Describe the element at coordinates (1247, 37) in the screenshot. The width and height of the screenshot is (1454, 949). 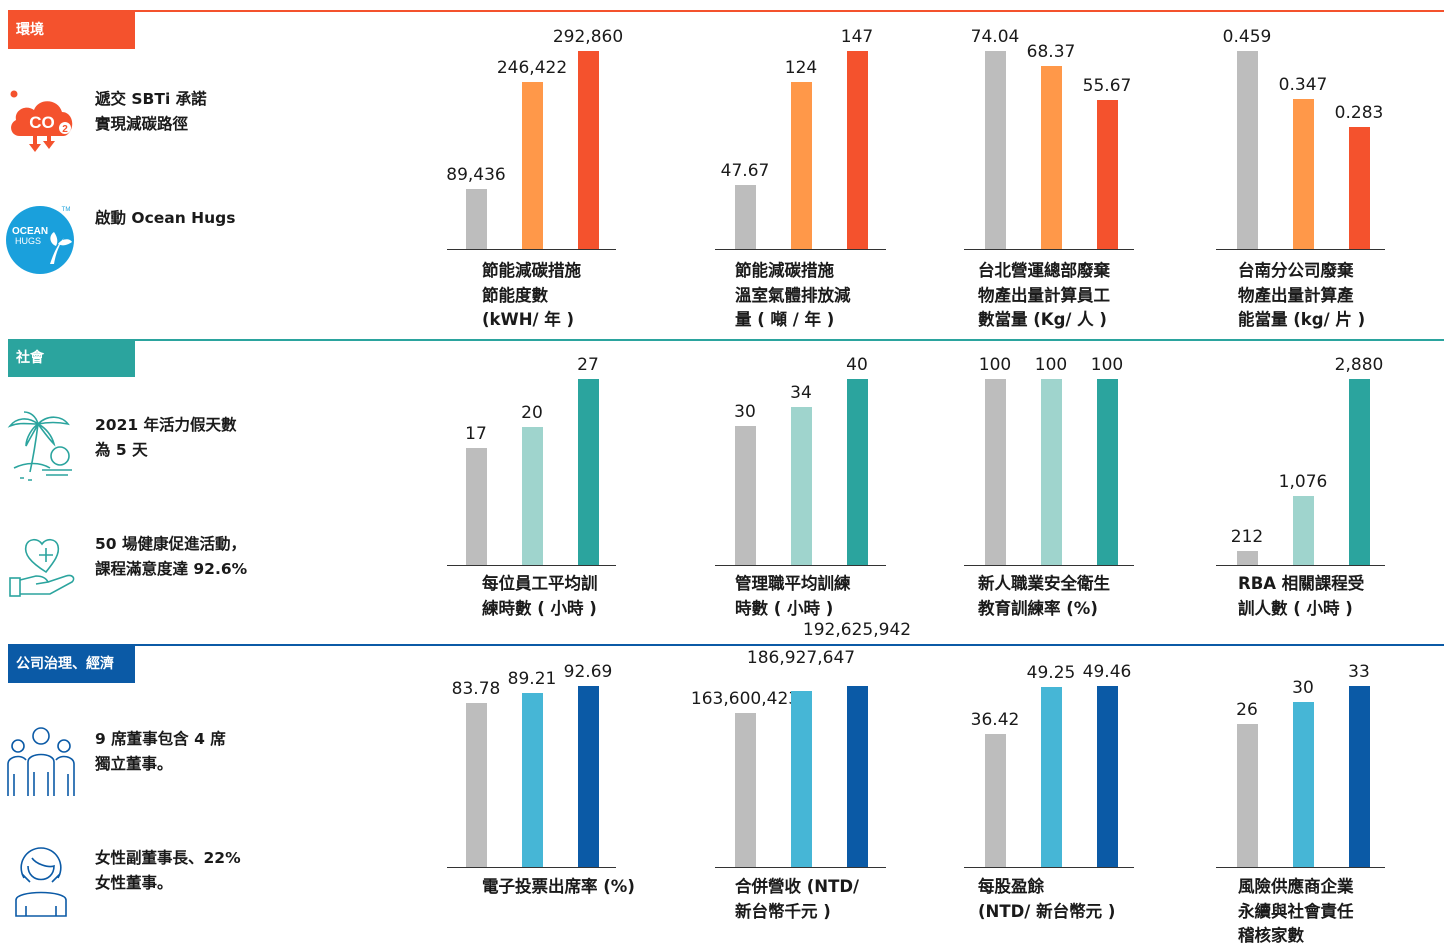
I see `env-chart-4-value-label-1: 0.459` at that location.